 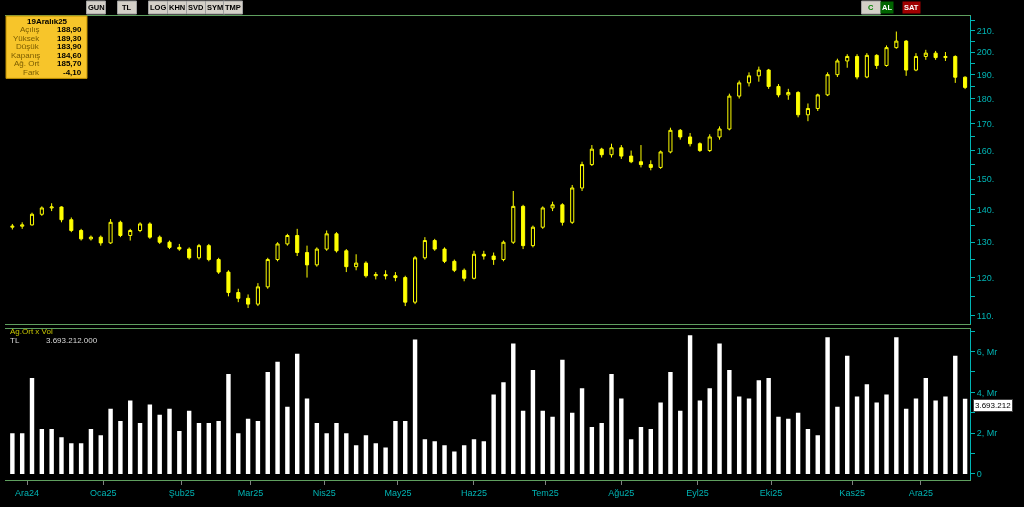 What do you see at coordinates (103, 492) in the screenshot?
I see `x-tick-label: Oca25` at bounding box center [103, 492].